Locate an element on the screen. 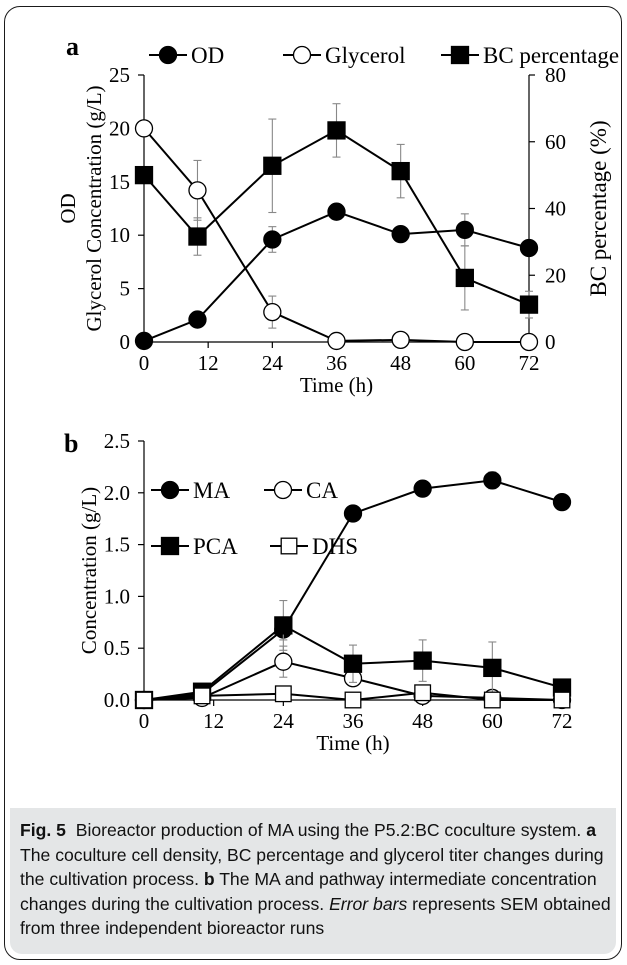  y-tick-label: 0 is located at coordinates (125, 342).